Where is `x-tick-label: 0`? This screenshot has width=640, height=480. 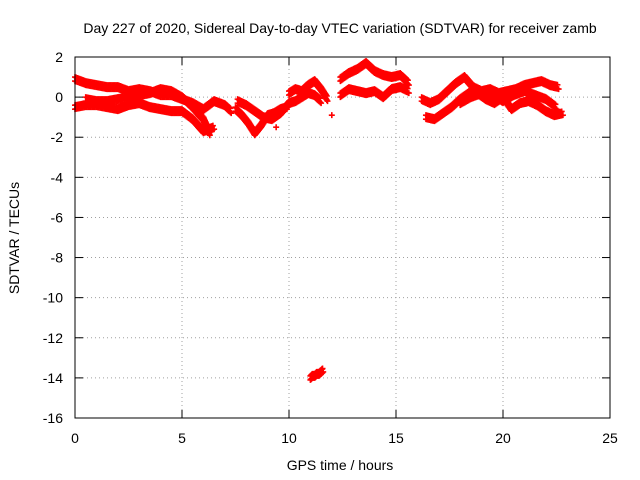 x-tick-label: 0 is located at coordinates (75, 438).